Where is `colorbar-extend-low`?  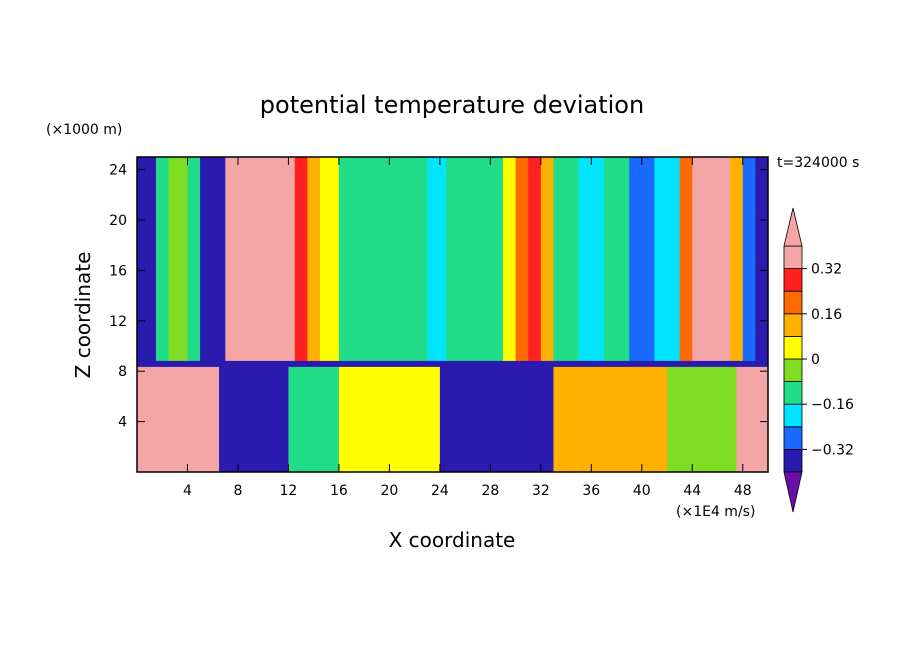
colorbar-extend-low is located at coordinates (793, 492).